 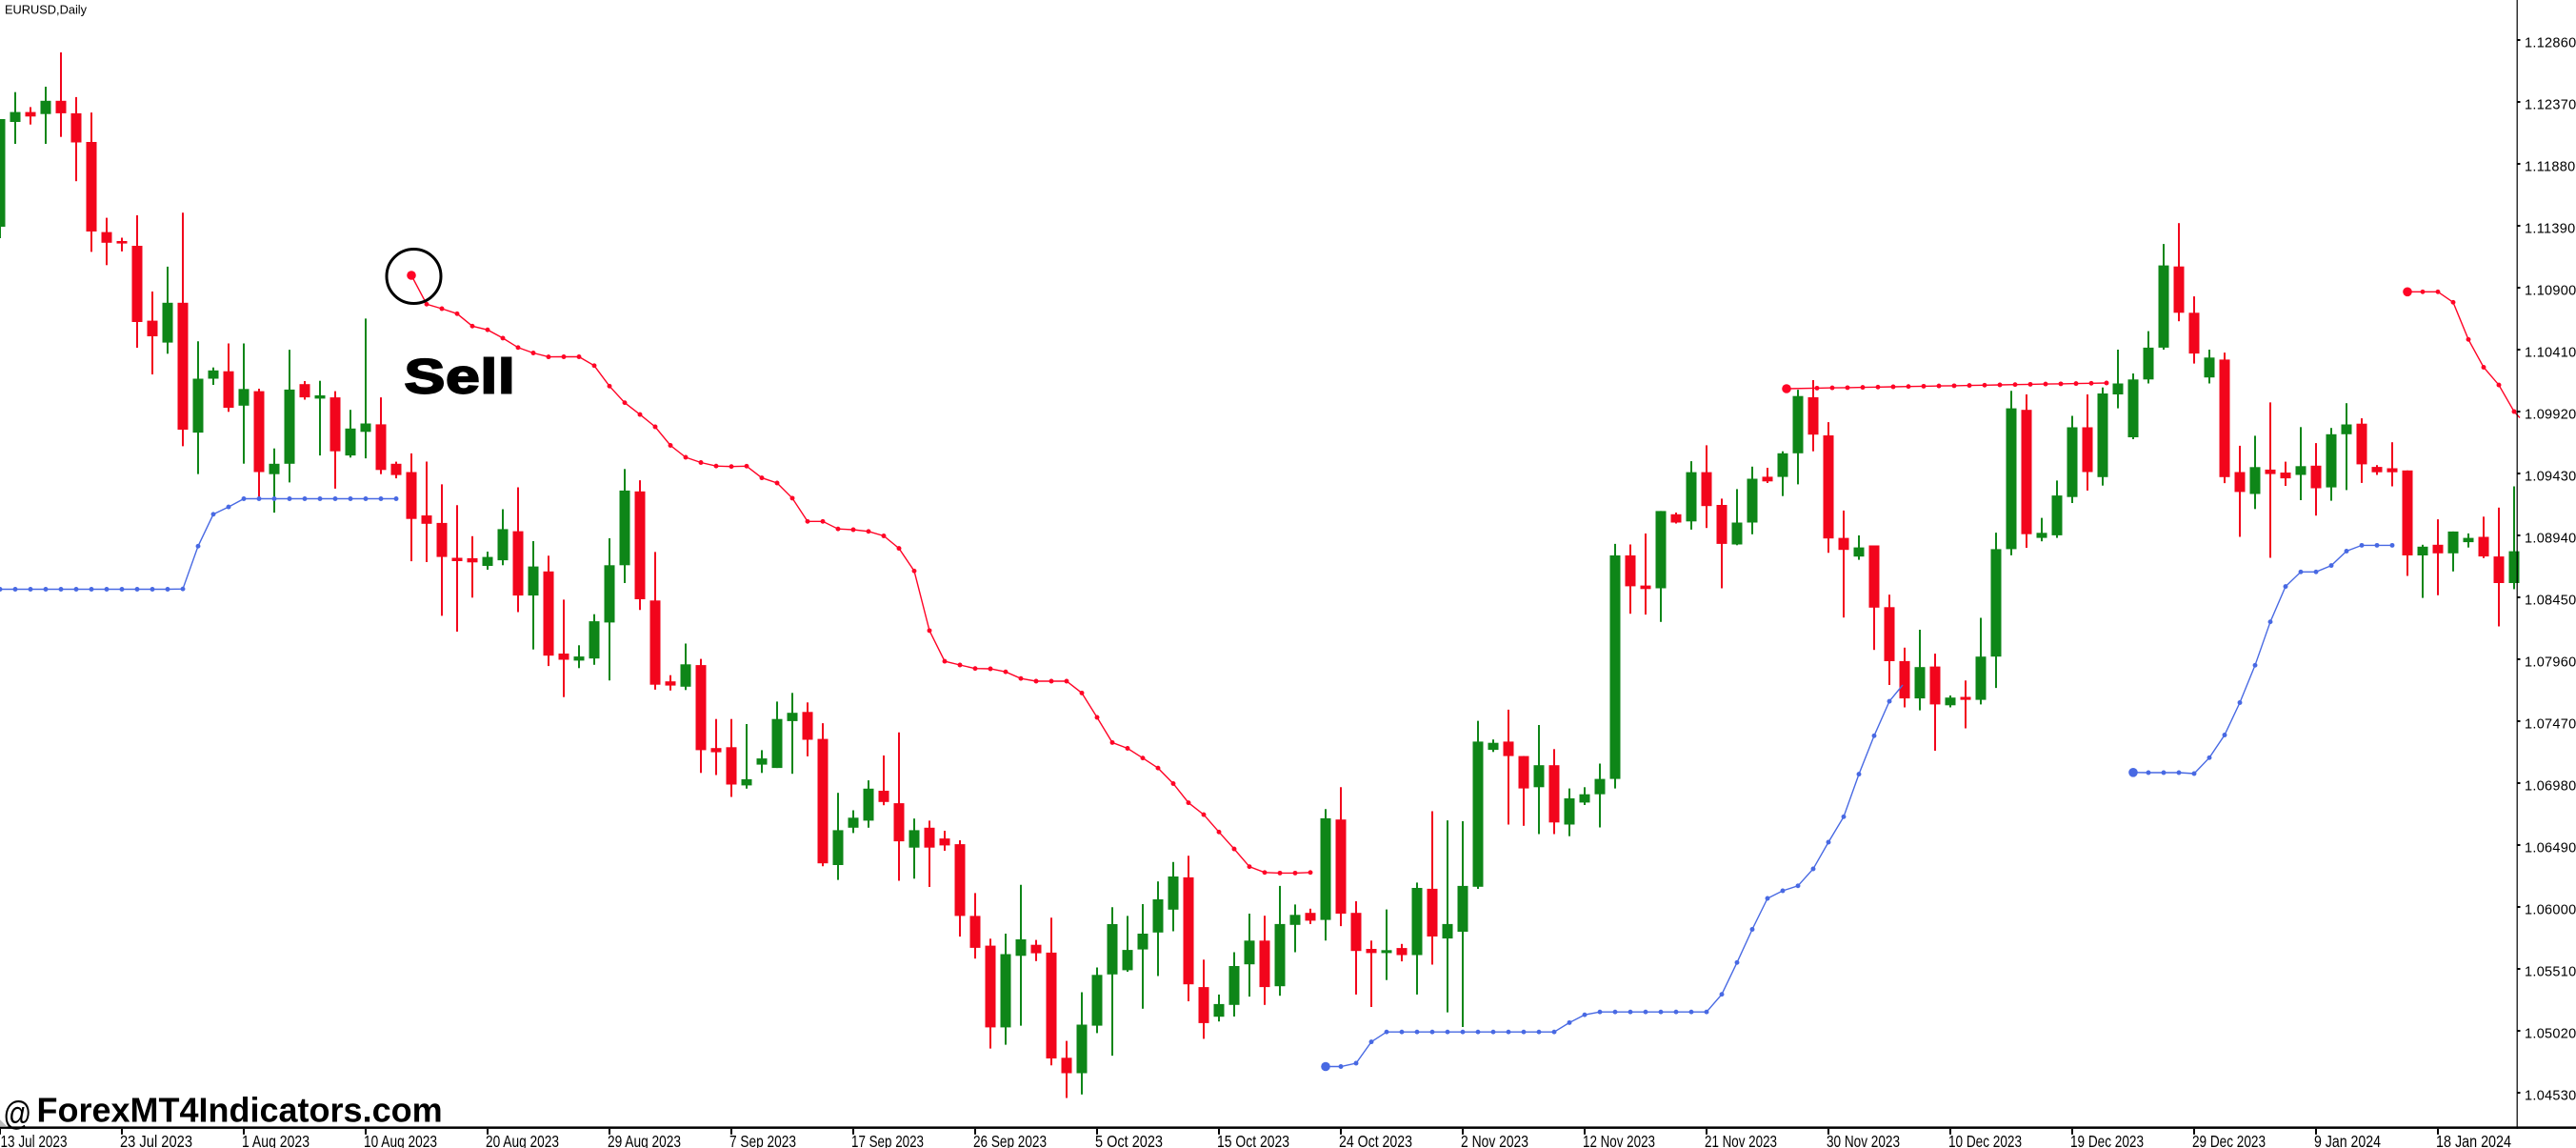 What do you see at coordinates (460, 377) in the screenshot?
I see `svg-text: Sell` at bounding box center [460, 377].